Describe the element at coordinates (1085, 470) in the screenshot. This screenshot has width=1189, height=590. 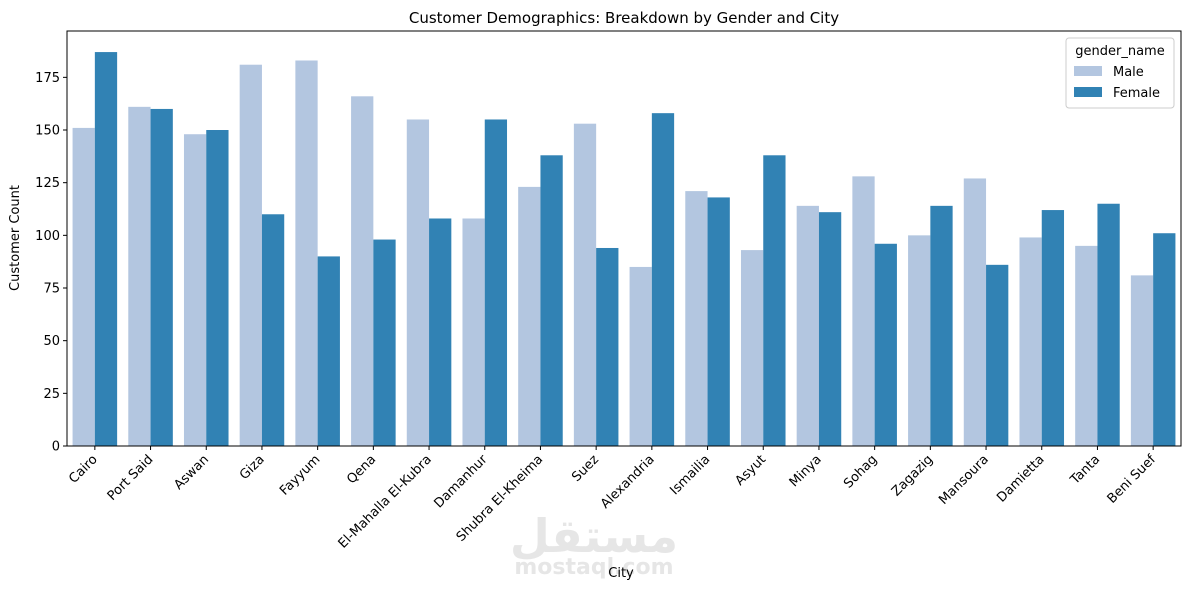
I see `x-tick-label: Tanta` at that location.